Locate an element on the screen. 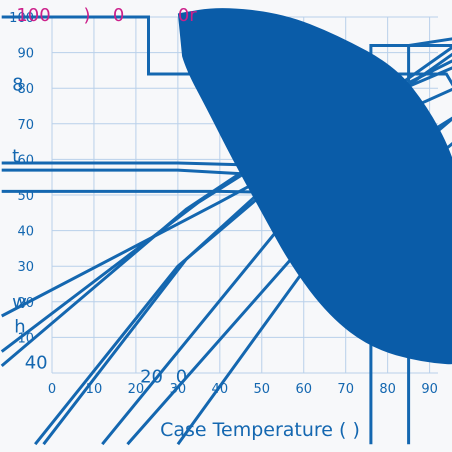 The height and width of the screenshot is (452, 452). annotation-text: h is located at coordinates (19, 327).